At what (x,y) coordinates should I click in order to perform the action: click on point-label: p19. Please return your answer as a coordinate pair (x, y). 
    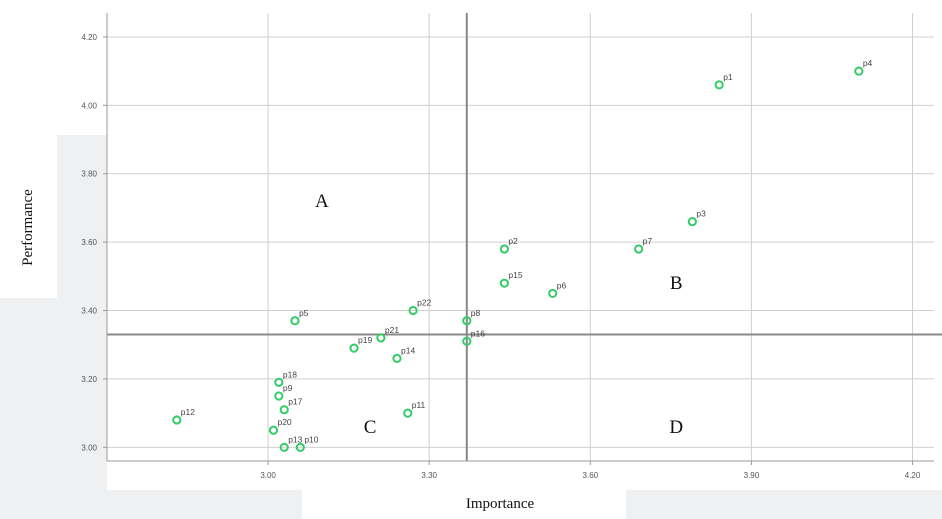
    Looking at the image, I should click on (365, 340).